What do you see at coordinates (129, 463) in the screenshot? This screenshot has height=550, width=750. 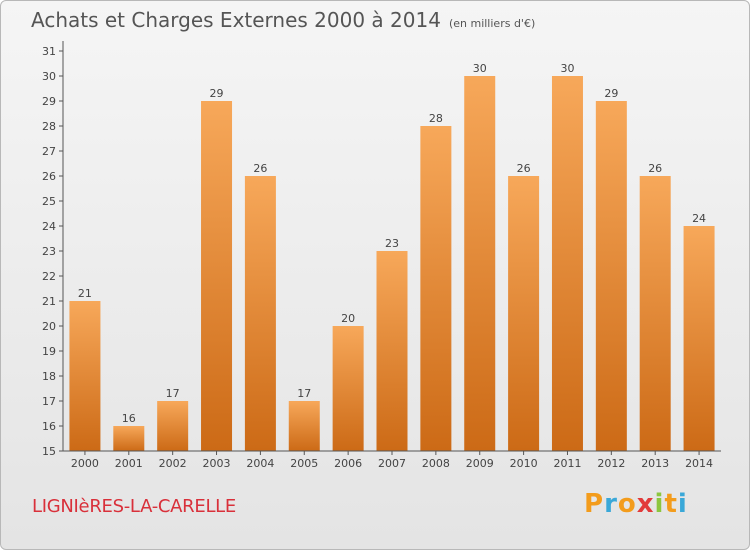 I see `x-tick-label: 2001` at bounding box center [129, 463].